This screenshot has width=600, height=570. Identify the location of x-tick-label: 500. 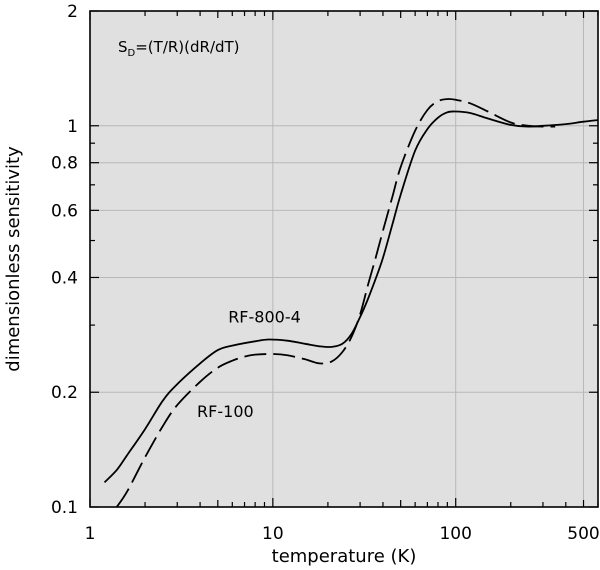
(583, 534).